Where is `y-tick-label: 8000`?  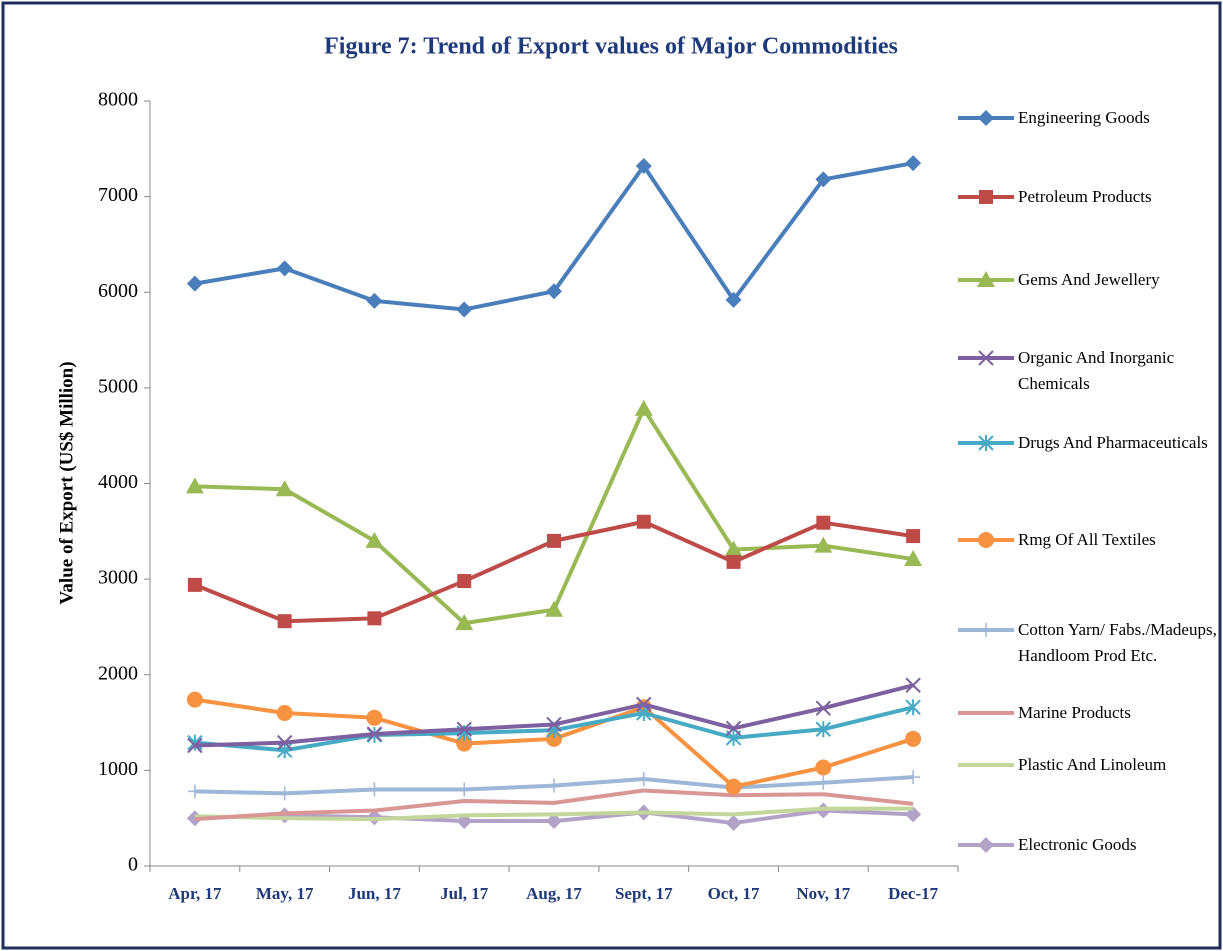
y-tick-label: 8000 is located at coordinates (118, 100).